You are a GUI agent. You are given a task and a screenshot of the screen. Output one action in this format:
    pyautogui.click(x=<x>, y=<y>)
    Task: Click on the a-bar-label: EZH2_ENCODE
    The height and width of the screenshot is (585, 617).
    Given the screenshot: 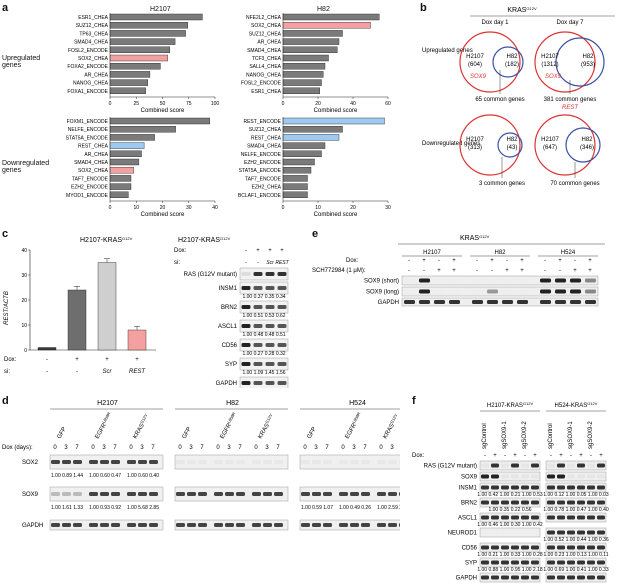 What is the action you would take?
    pyautogui.click(x=90, y=188)
    